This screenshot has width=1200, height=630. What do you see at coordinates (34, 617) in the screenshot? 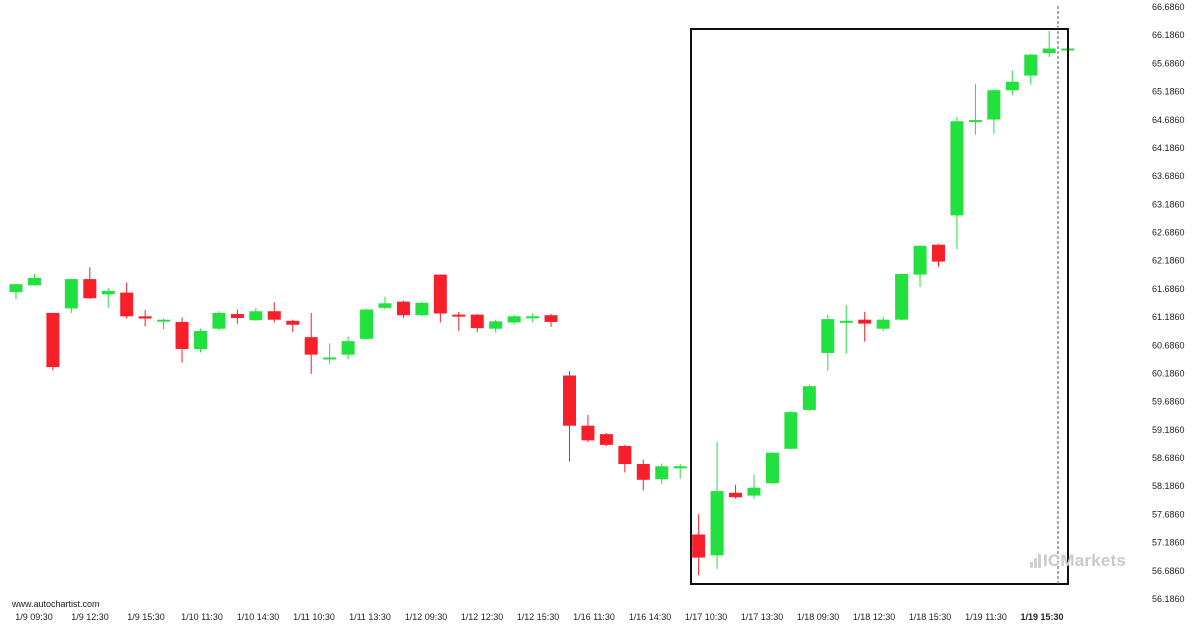
I see `x-tick-label: 1/9 09:30` at bounding box center [34, 617].